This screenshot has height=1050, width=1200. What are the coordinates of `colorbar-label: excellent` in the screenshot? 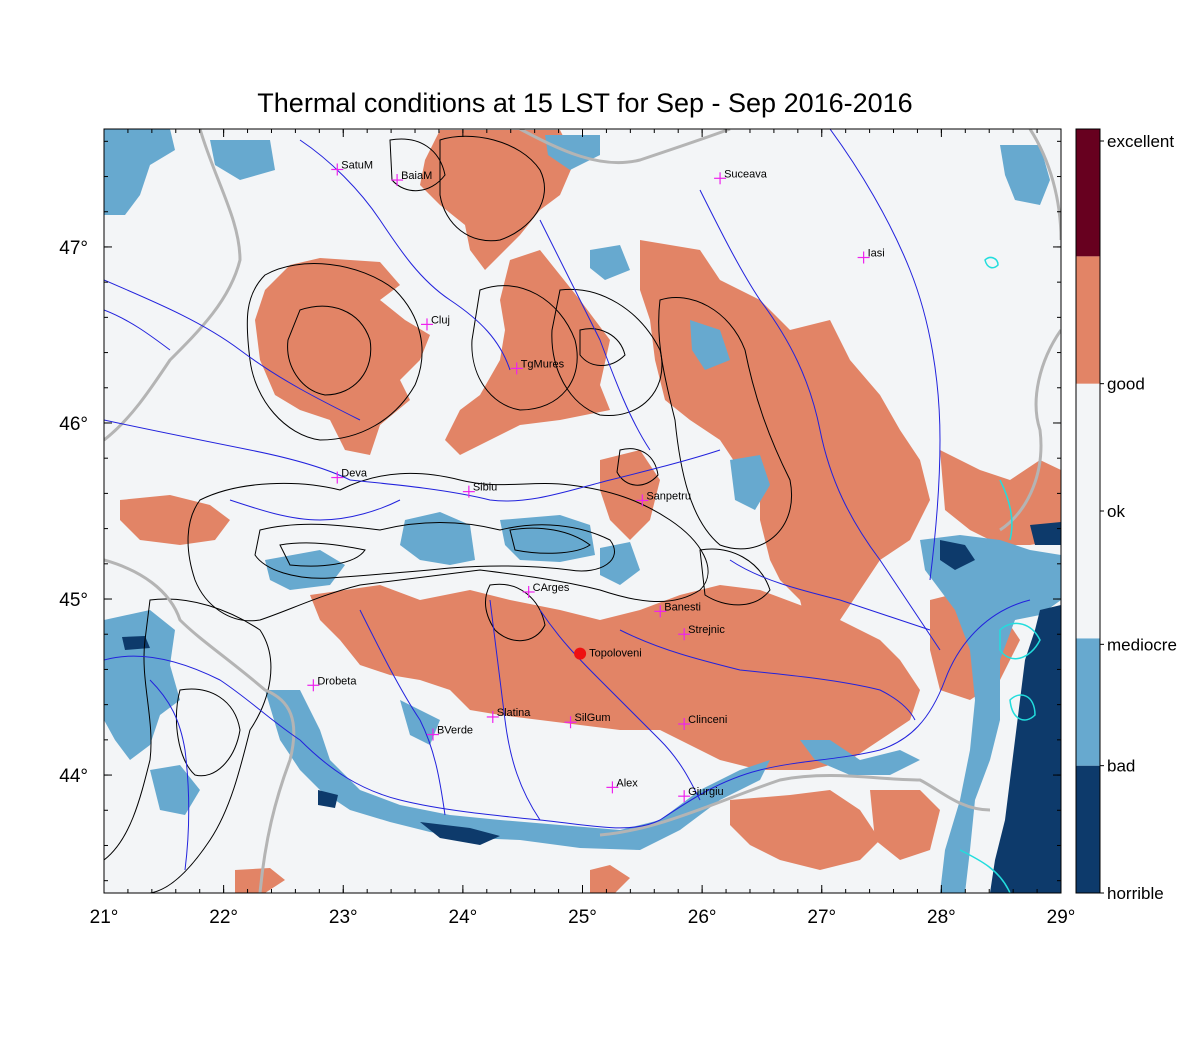 It's located at (1140, 141).